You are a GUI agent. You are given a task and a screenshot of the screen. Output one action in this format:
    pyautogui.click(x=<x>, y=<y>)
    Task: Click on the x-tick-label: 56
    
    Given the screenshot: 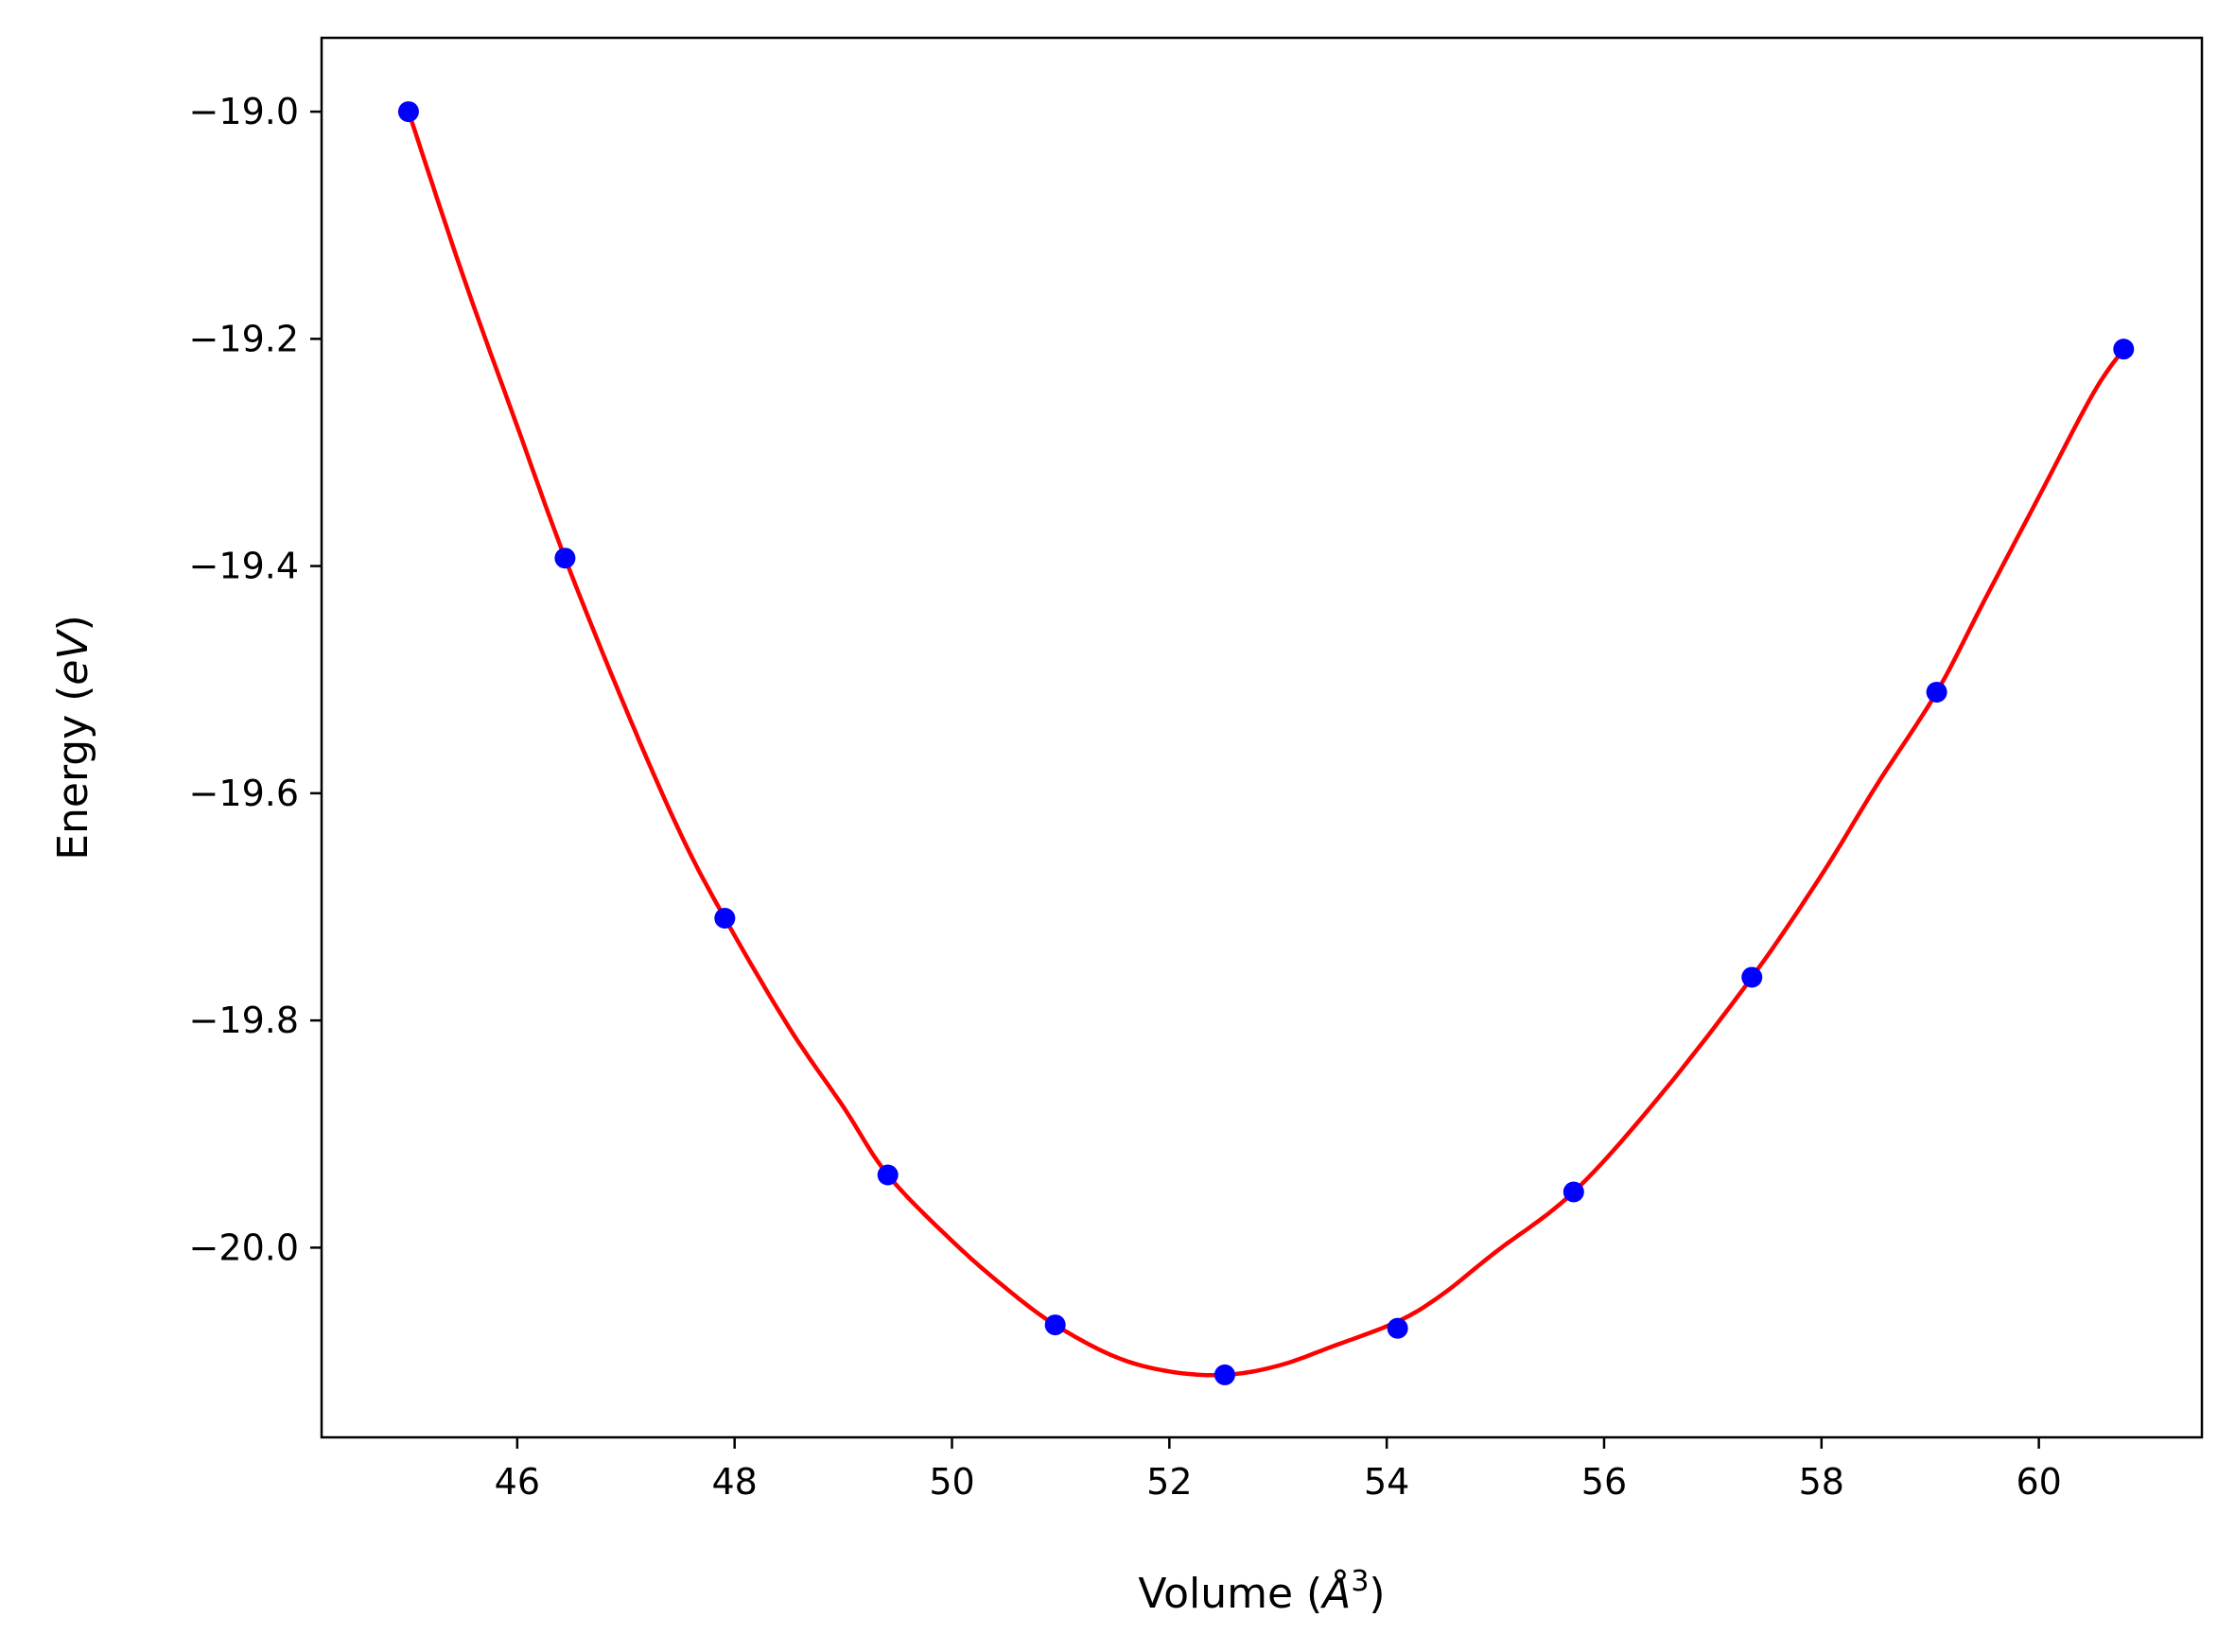 What is the action you would take?
    pyautogui.click(x=1604, y=1482)
    